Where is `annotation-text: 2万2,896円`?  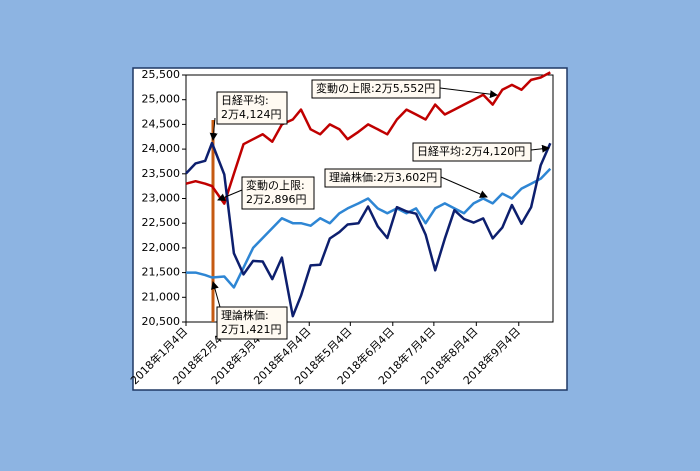 annotation-text: 2万2,896円 is located at coordinates (276, 199).